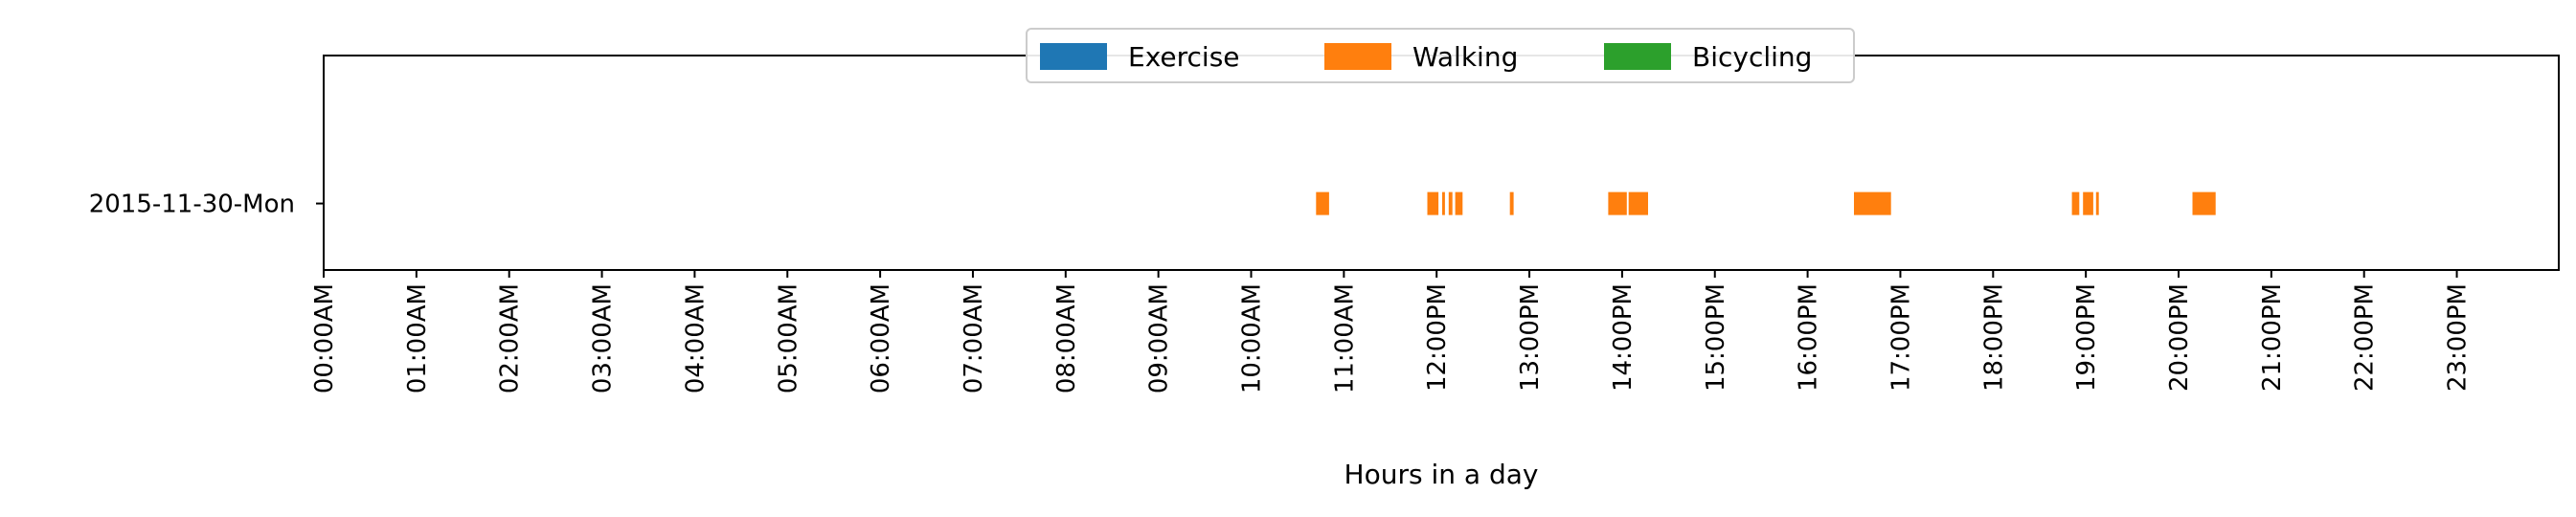 The image size is (2576, 517). I want to click on x-tick-label: 05:00AM, so click(788, 338).